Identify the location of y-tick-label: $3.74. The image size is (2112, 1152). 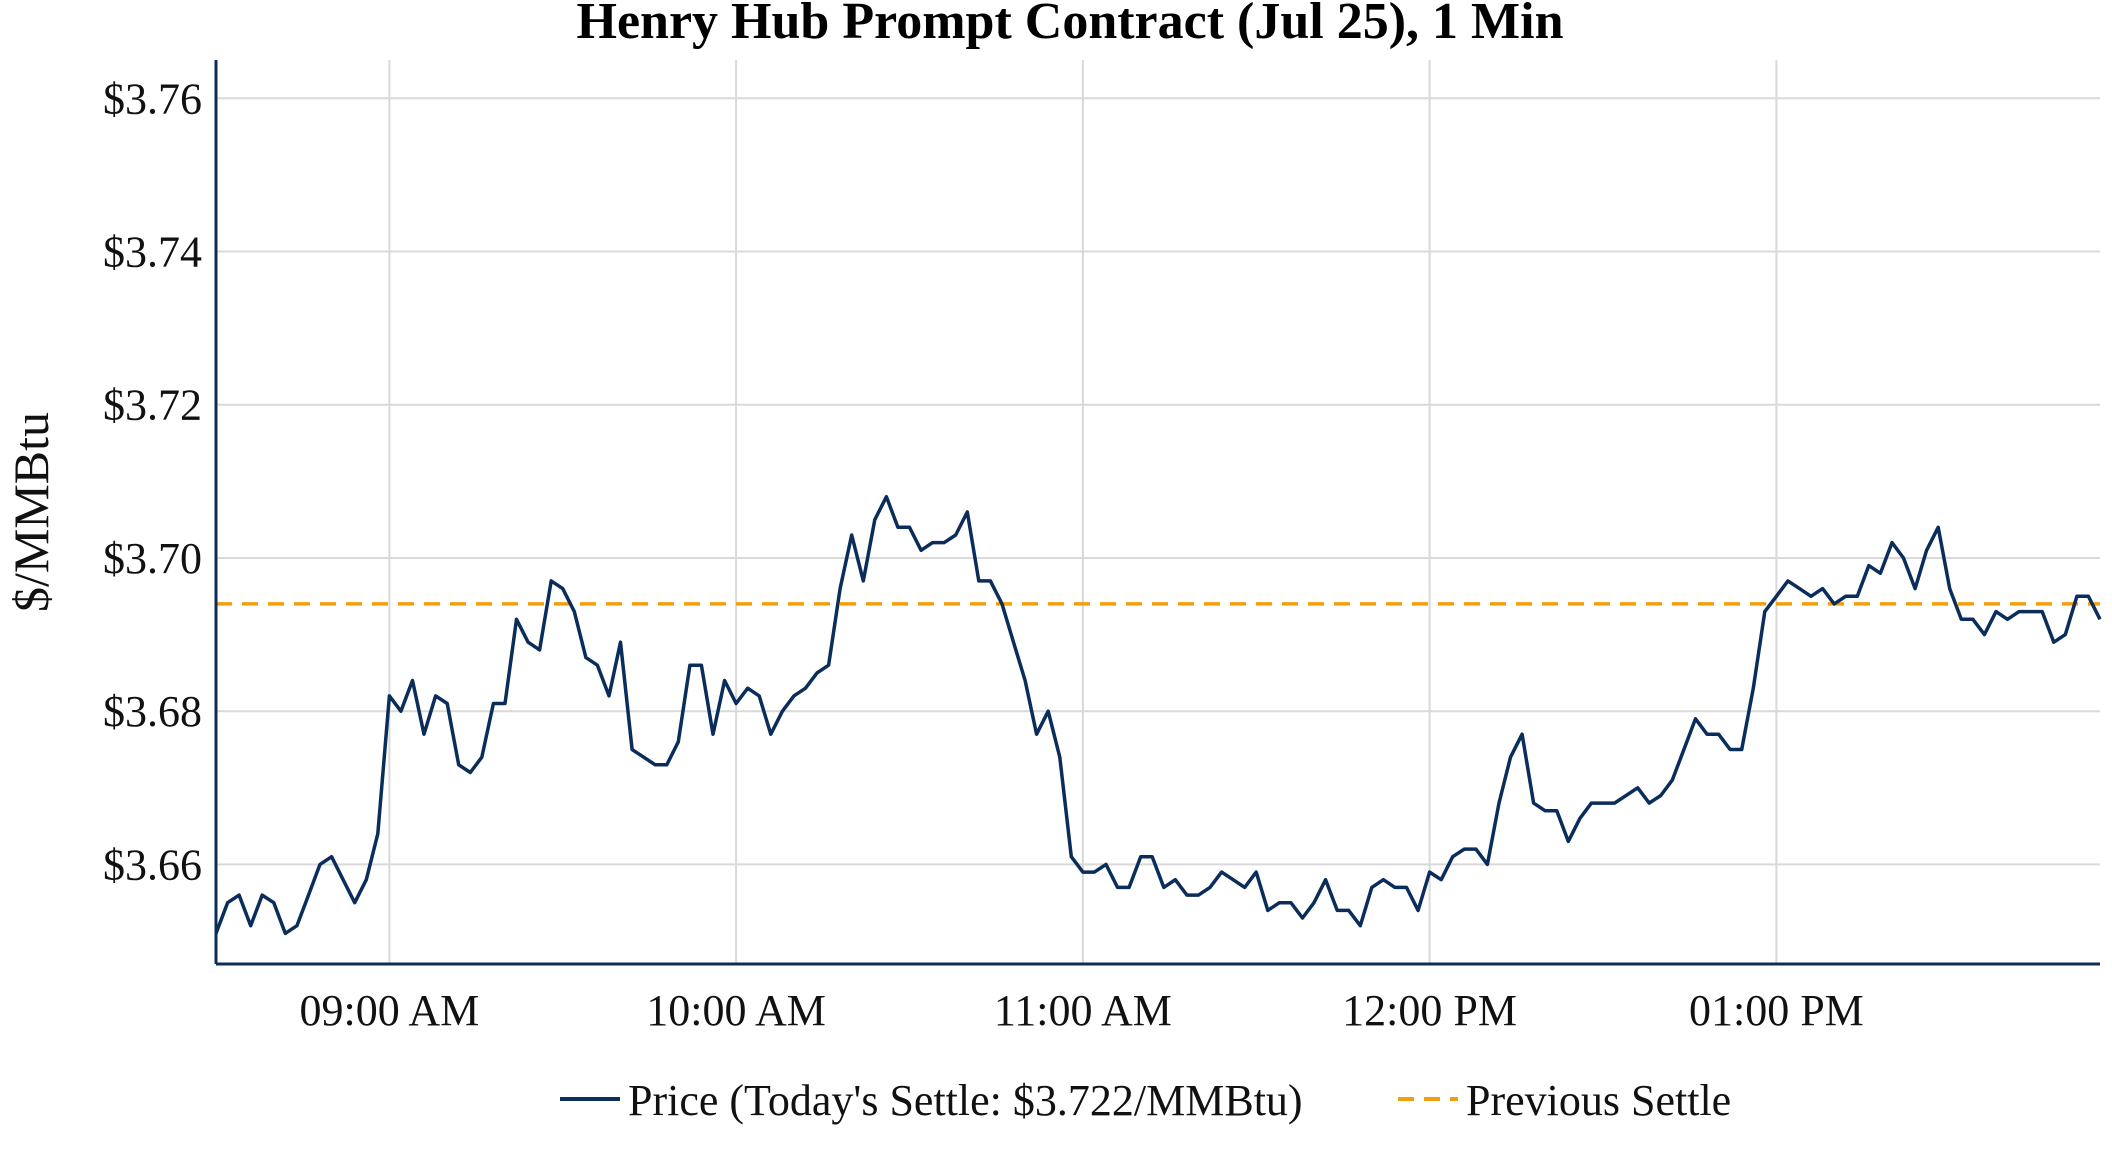
(152, 252).